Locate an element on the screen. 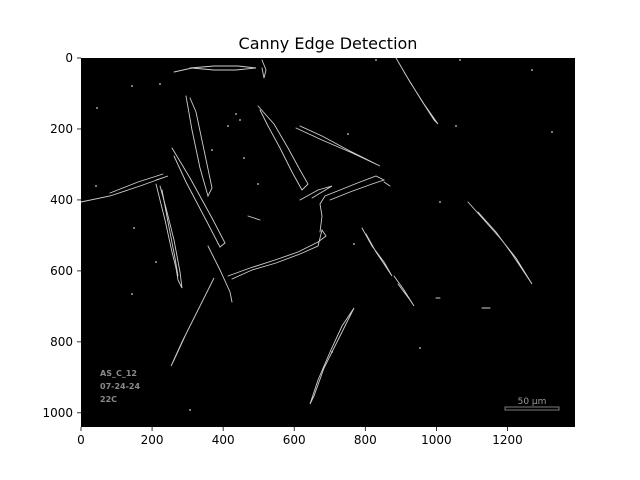 The image size is (640, 480). y-tick-label: 1000 is located at coordinates (57, 413).